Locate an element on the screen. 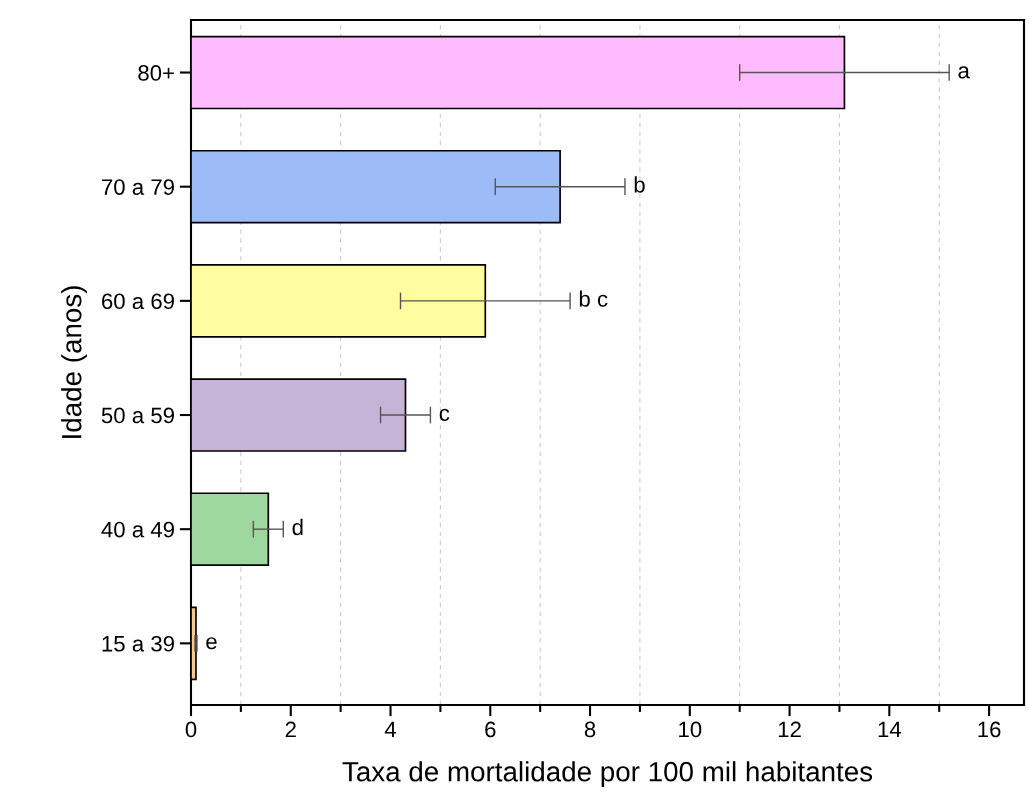 The height and width of the screenshot is (805, 1029). x-tick-label: 0 is located at coordinates (191, 729).